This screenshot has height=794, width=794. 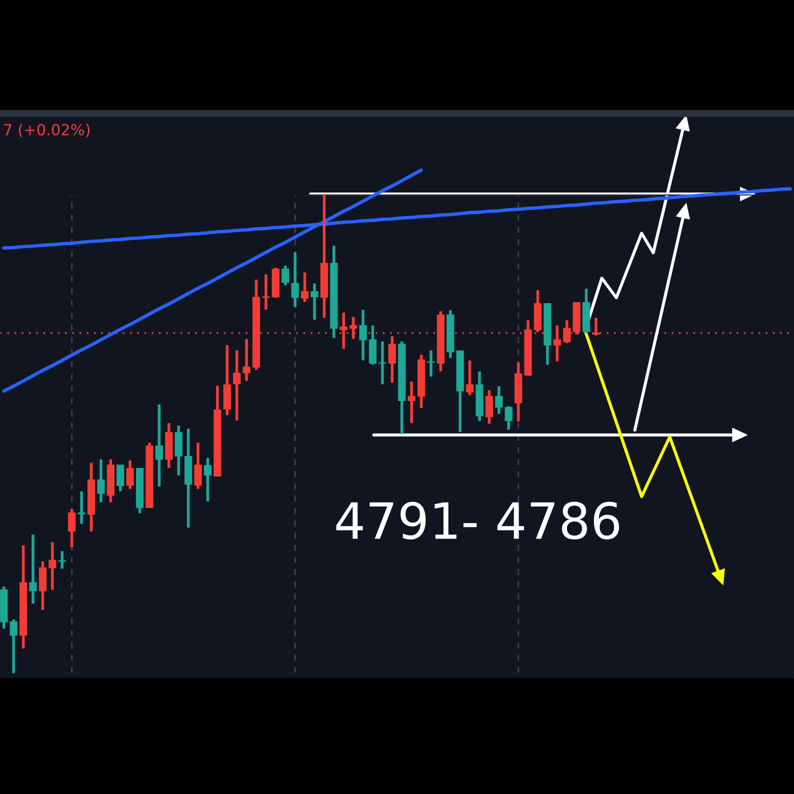 I want to click on annotation: 4791- 4786, so click(x=478, y=521).